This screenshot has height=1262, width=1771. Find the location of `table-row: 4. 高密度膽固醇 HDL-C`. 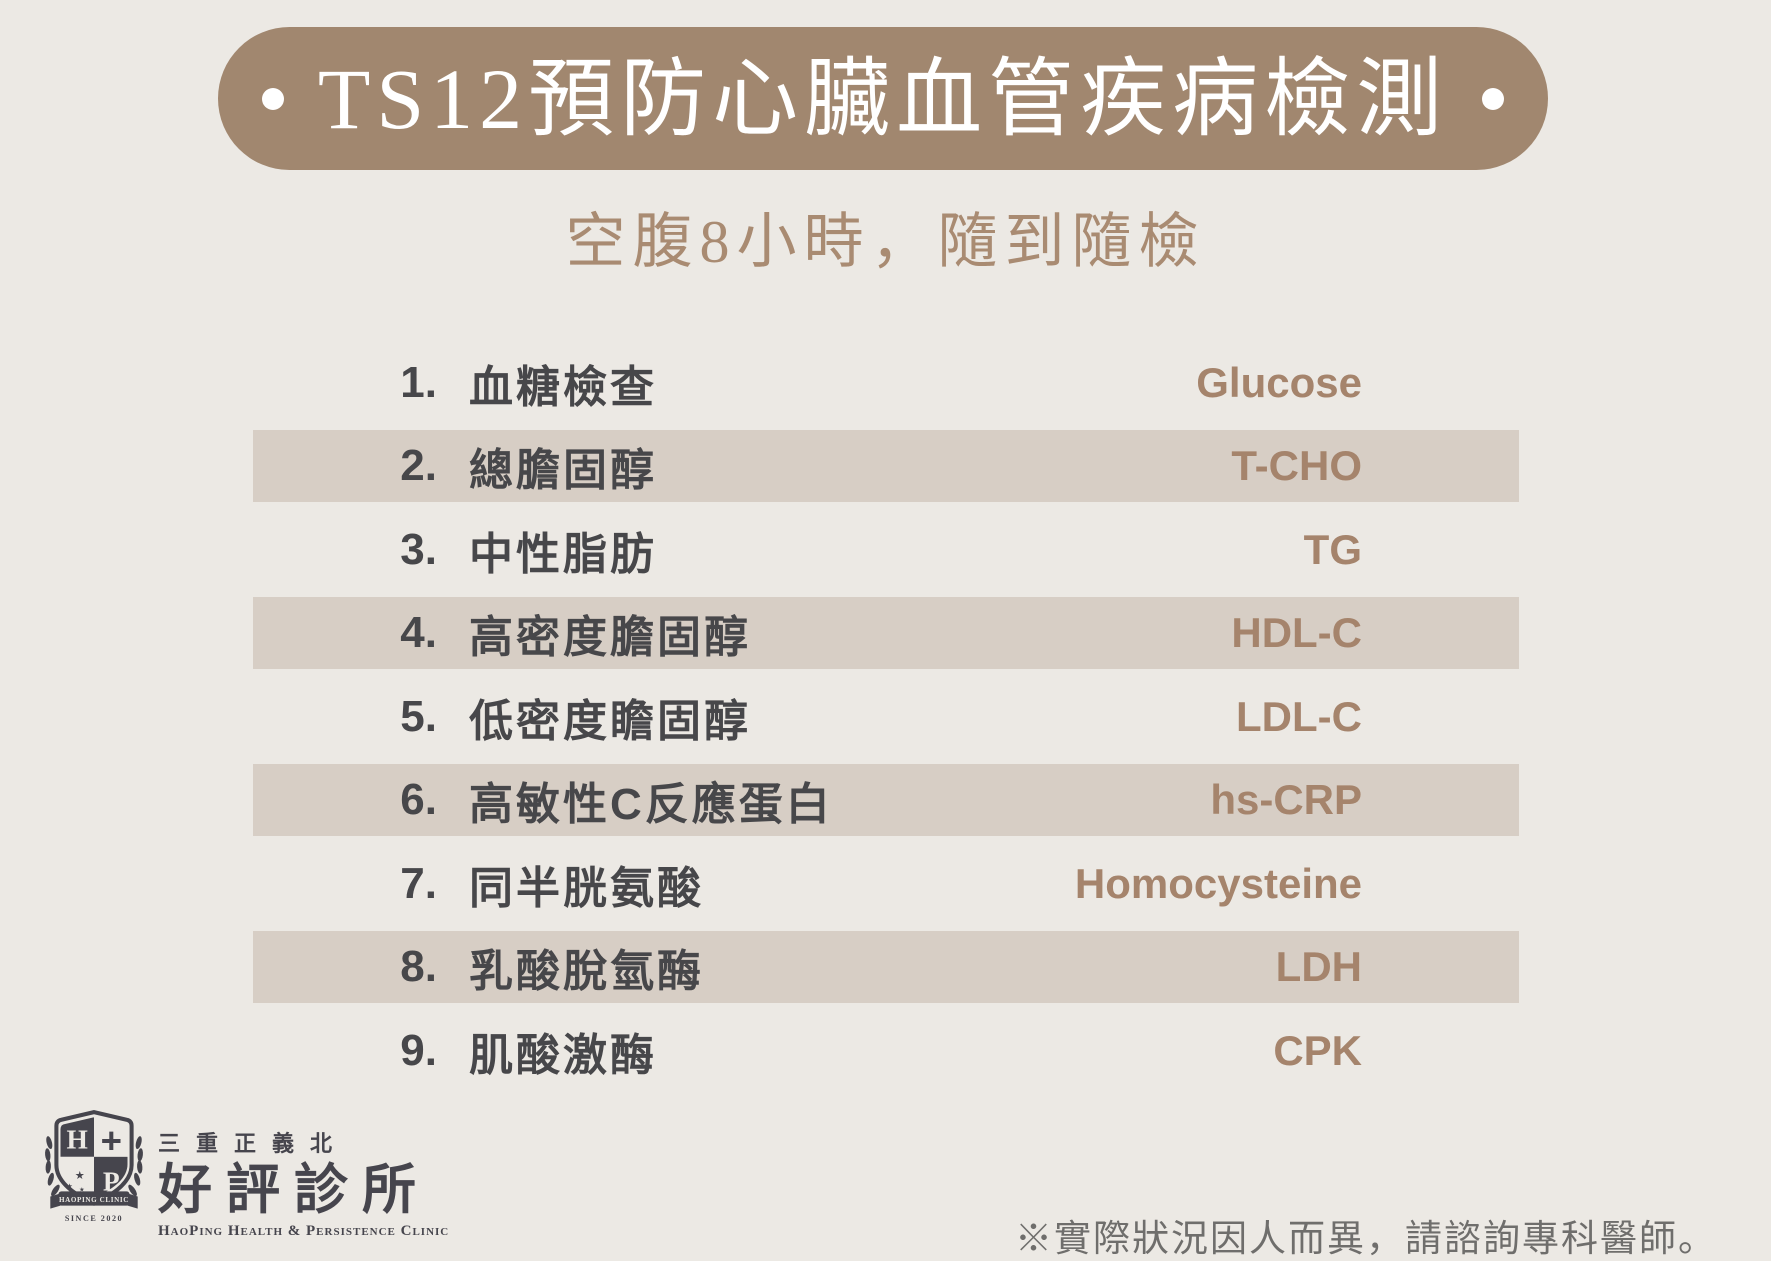

table-row: 4. 高密度膽固醇 HDL-C is located at coordinates (886, 633).